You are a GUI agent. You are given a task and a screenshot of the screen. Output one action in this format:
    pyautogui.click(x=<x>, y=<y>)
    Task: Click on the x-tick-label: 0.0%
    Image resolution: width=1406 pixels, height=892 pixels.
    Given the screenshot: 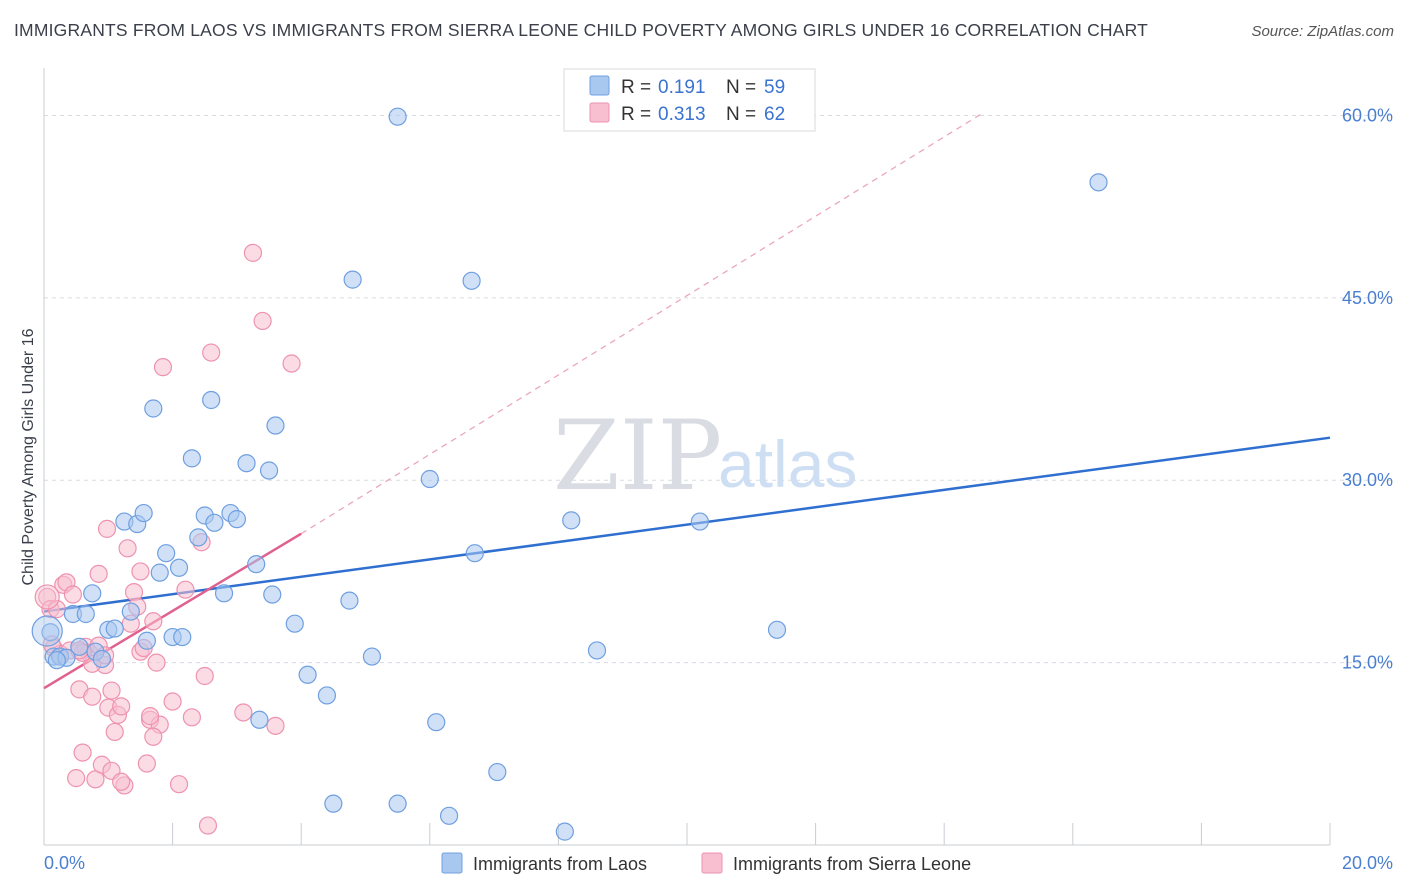 What is the action you would take?
    pyautogui.click(x=64, y=863)
    